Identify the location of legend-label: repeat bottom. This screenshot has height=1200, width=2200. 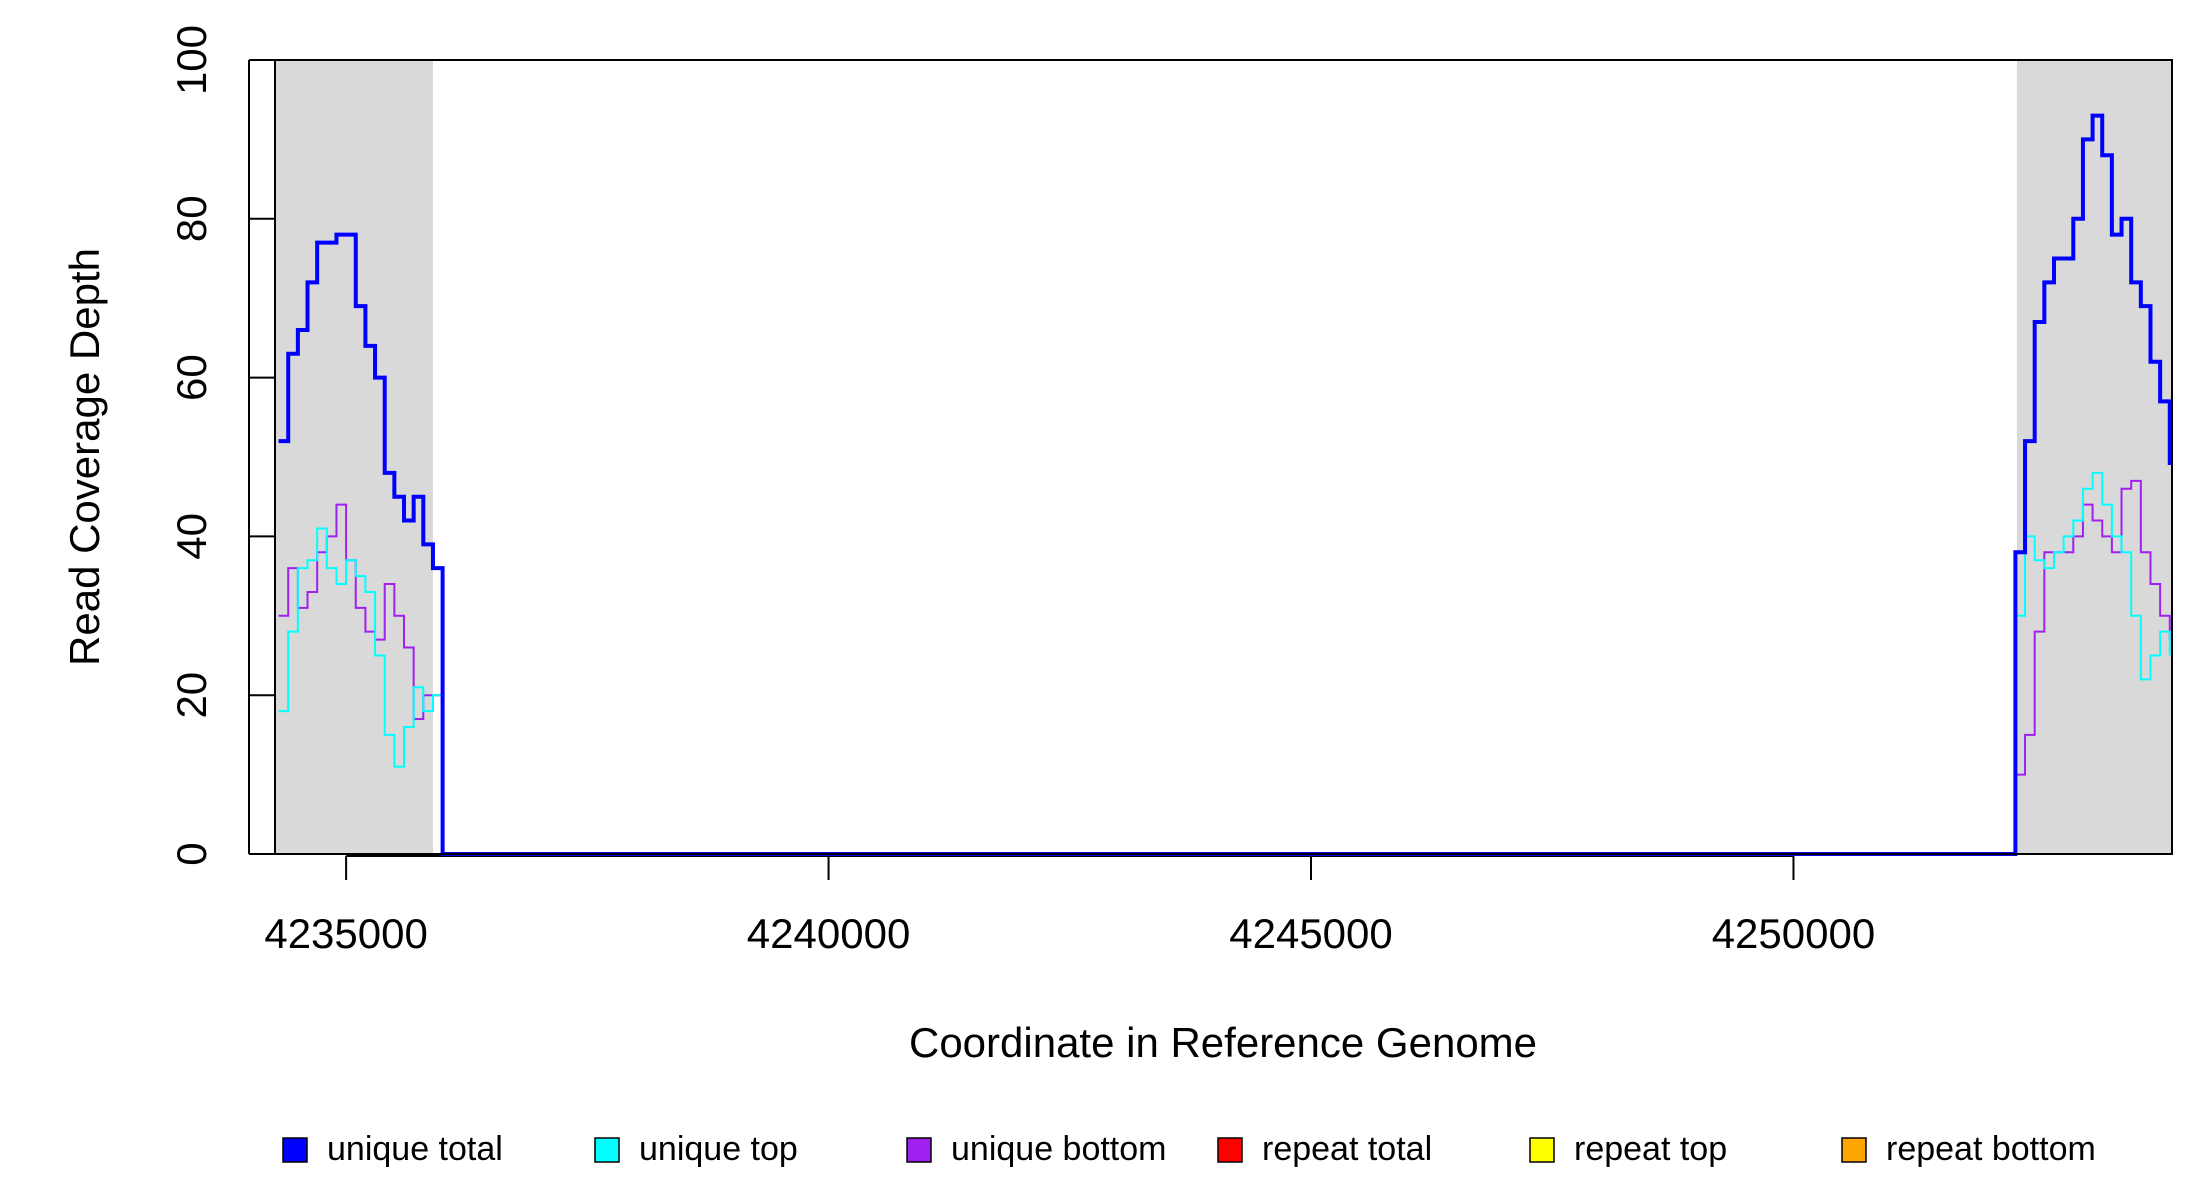
(1991, 1149).